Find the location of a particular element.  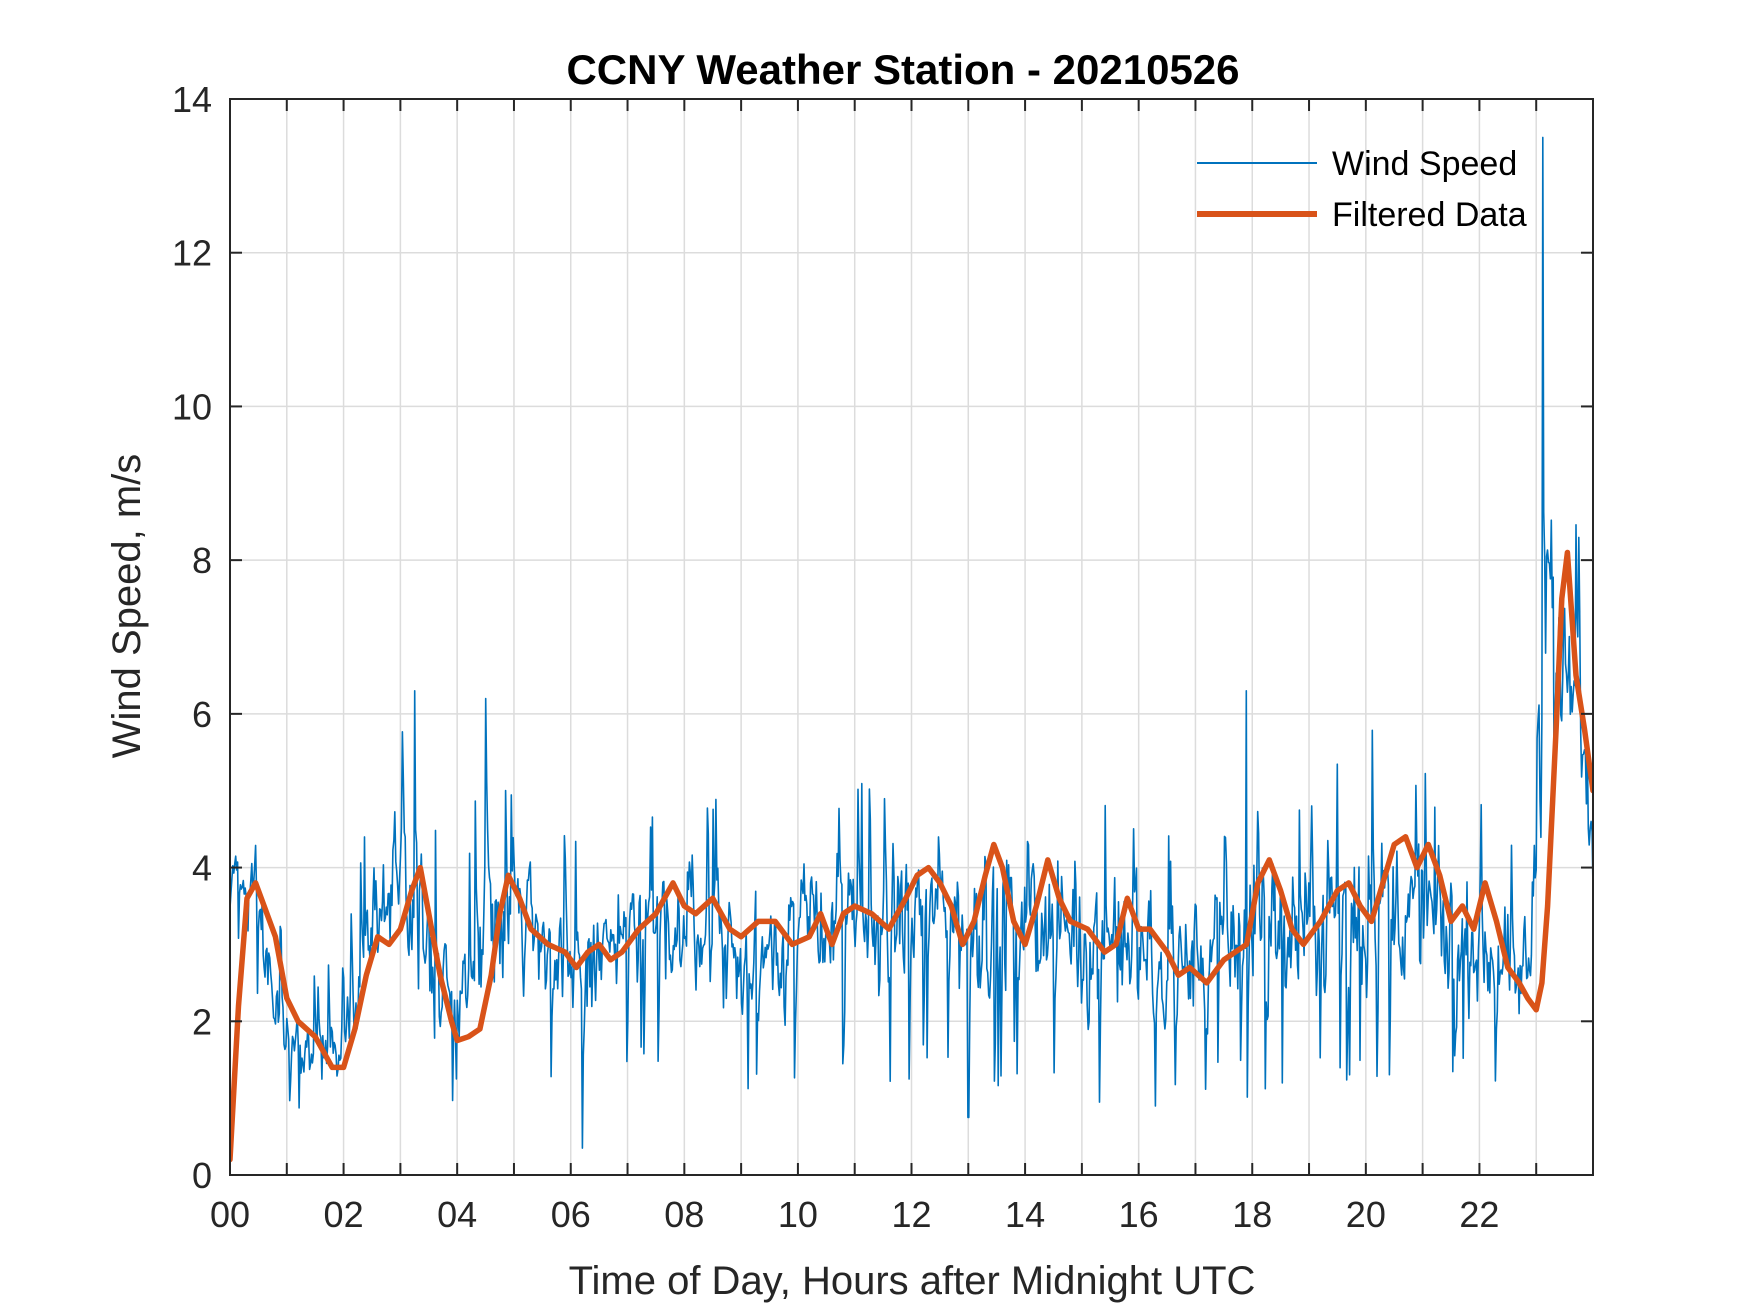

x-tick-label: 22 is located at coordinates (1479, 1214).